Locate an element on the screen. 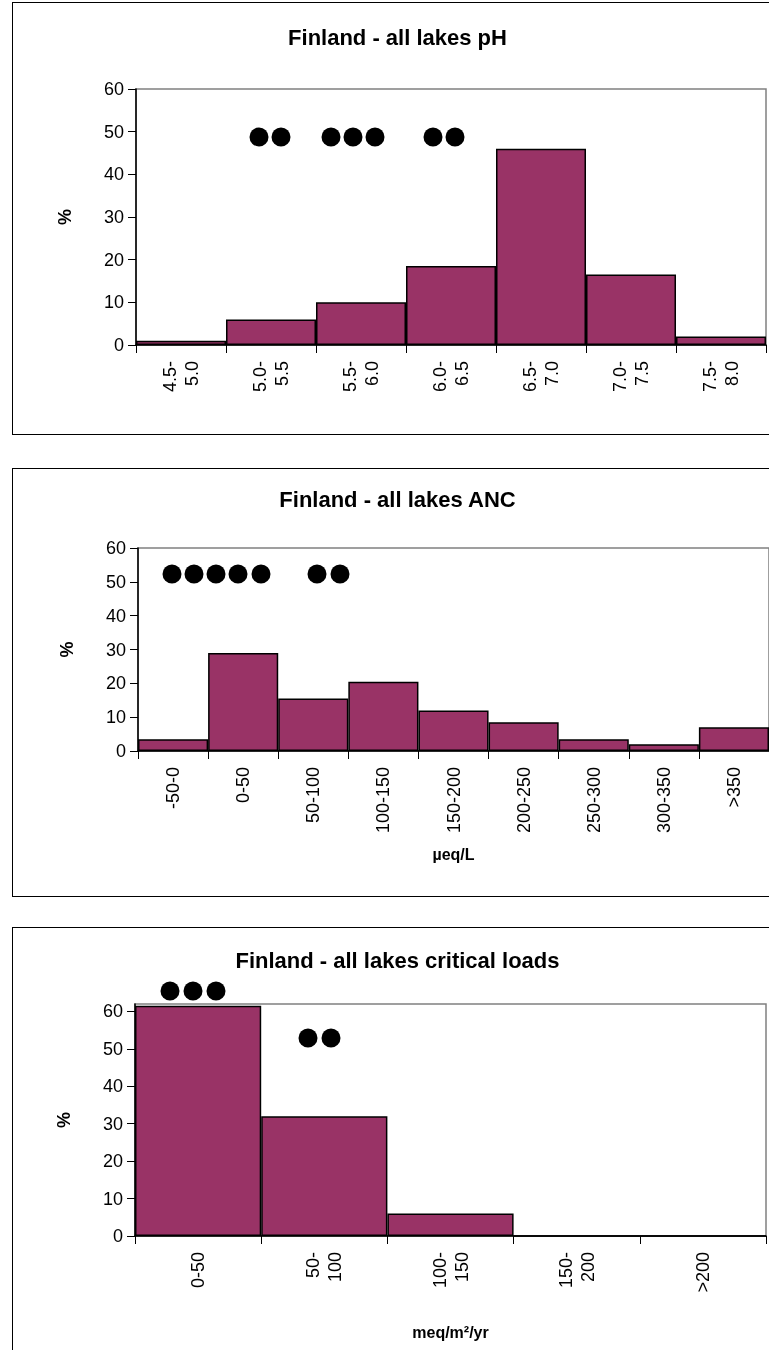 Image resolution: width=769 pixels, height=1350 pixels. x-tick-label: 100- 150 is located at coordinates (450, 1270).